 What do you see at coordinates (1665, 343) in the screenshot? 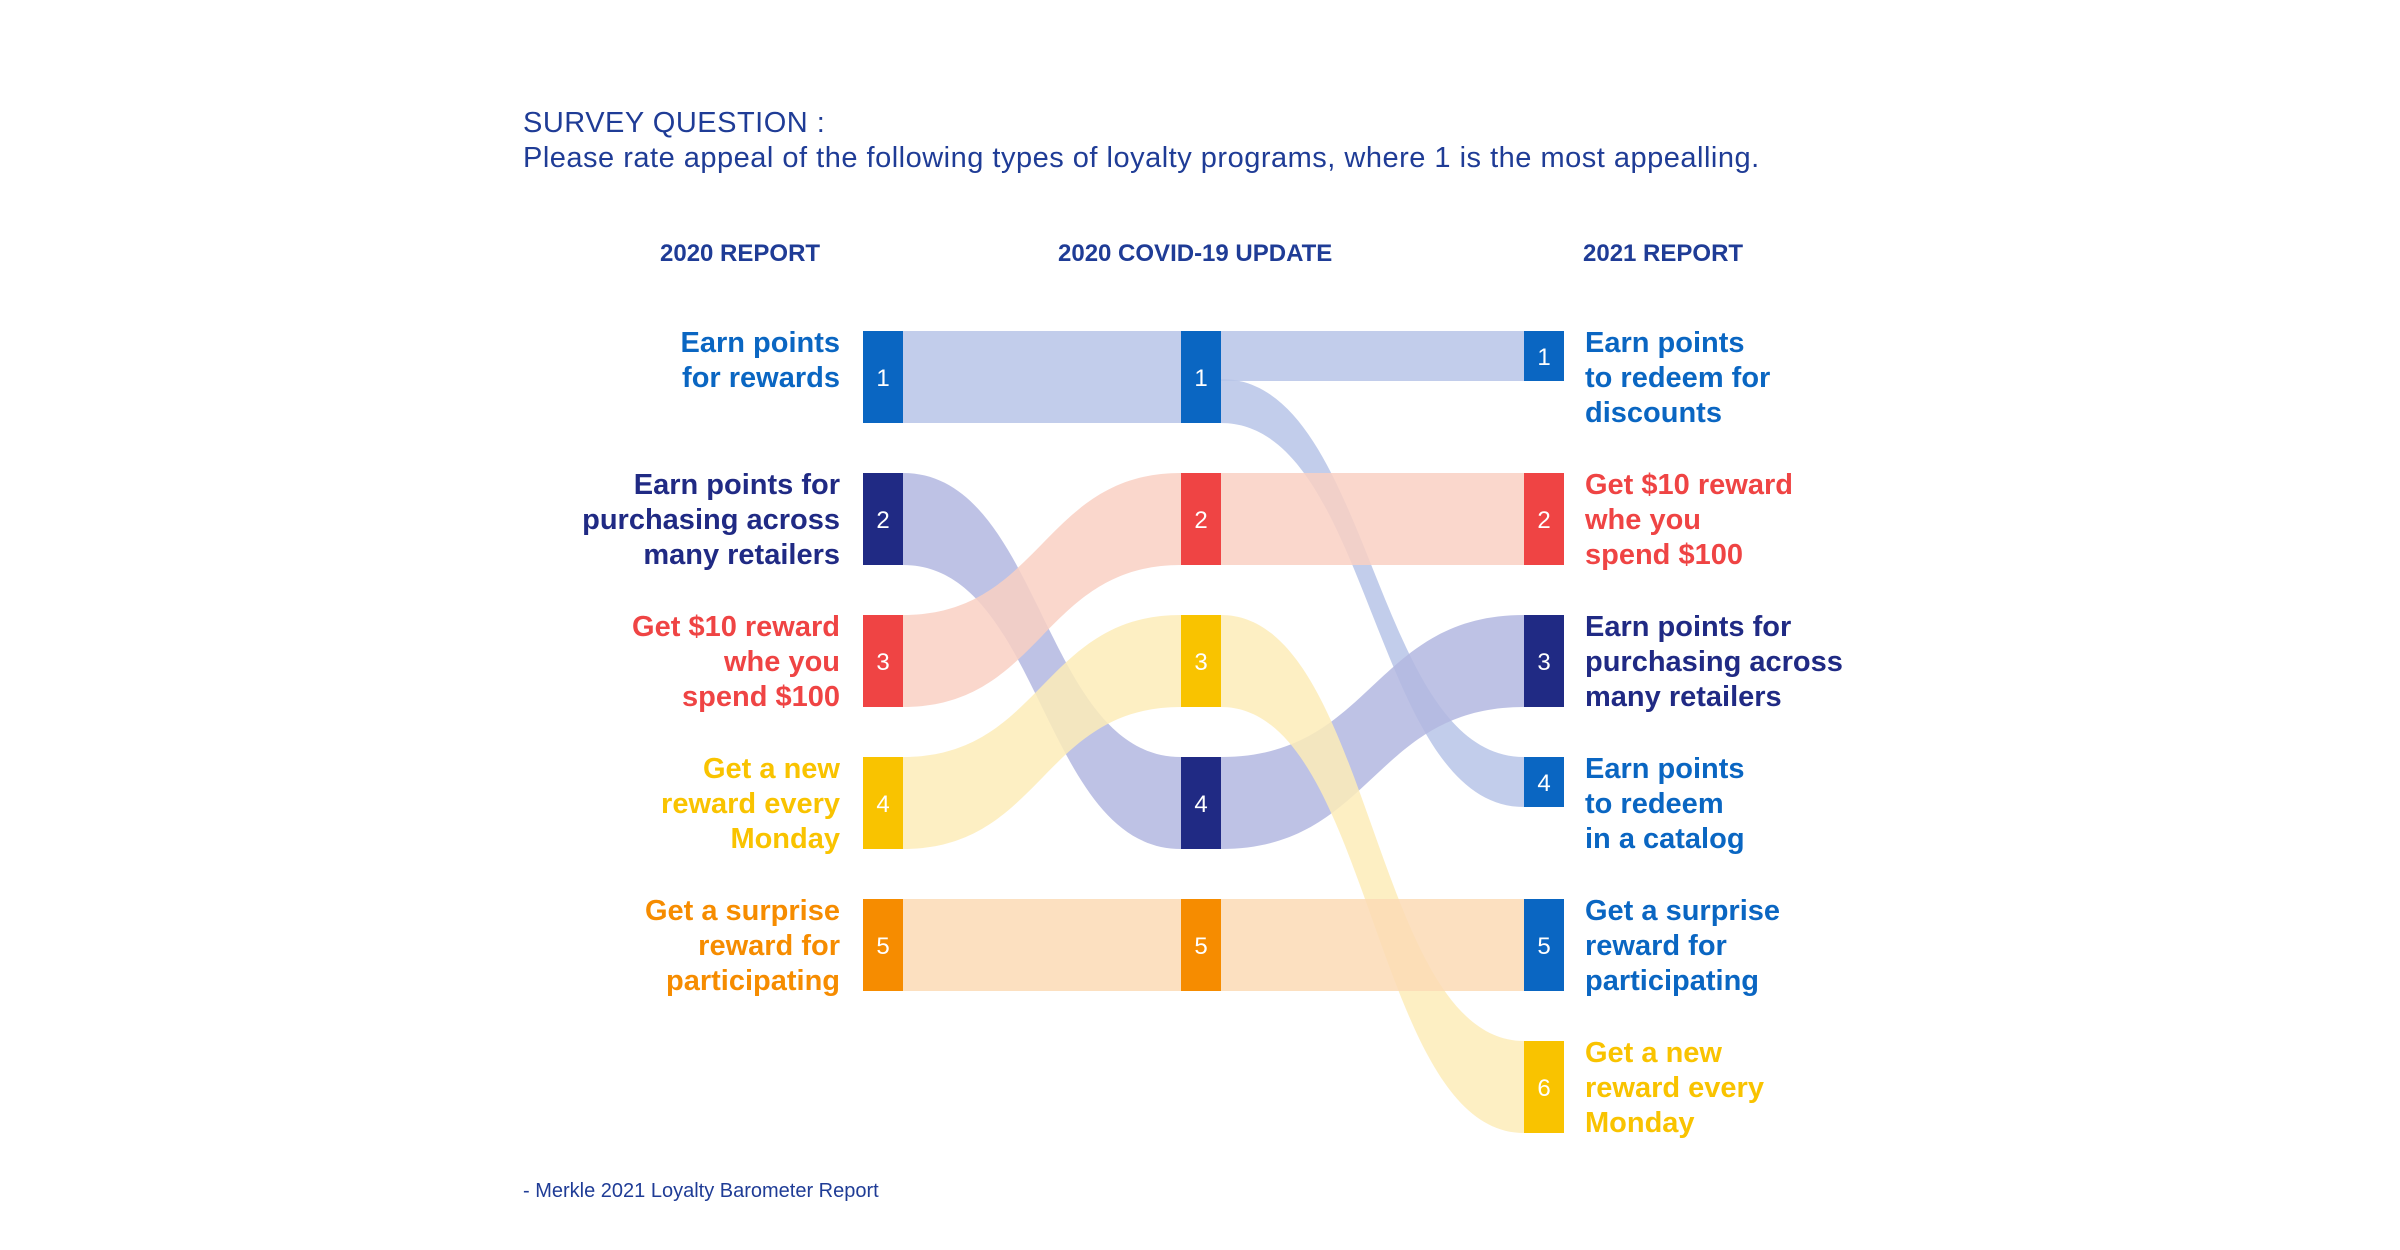
I see `right-rank-1-label-line: Earn points` at bounding box center [1665, 343].